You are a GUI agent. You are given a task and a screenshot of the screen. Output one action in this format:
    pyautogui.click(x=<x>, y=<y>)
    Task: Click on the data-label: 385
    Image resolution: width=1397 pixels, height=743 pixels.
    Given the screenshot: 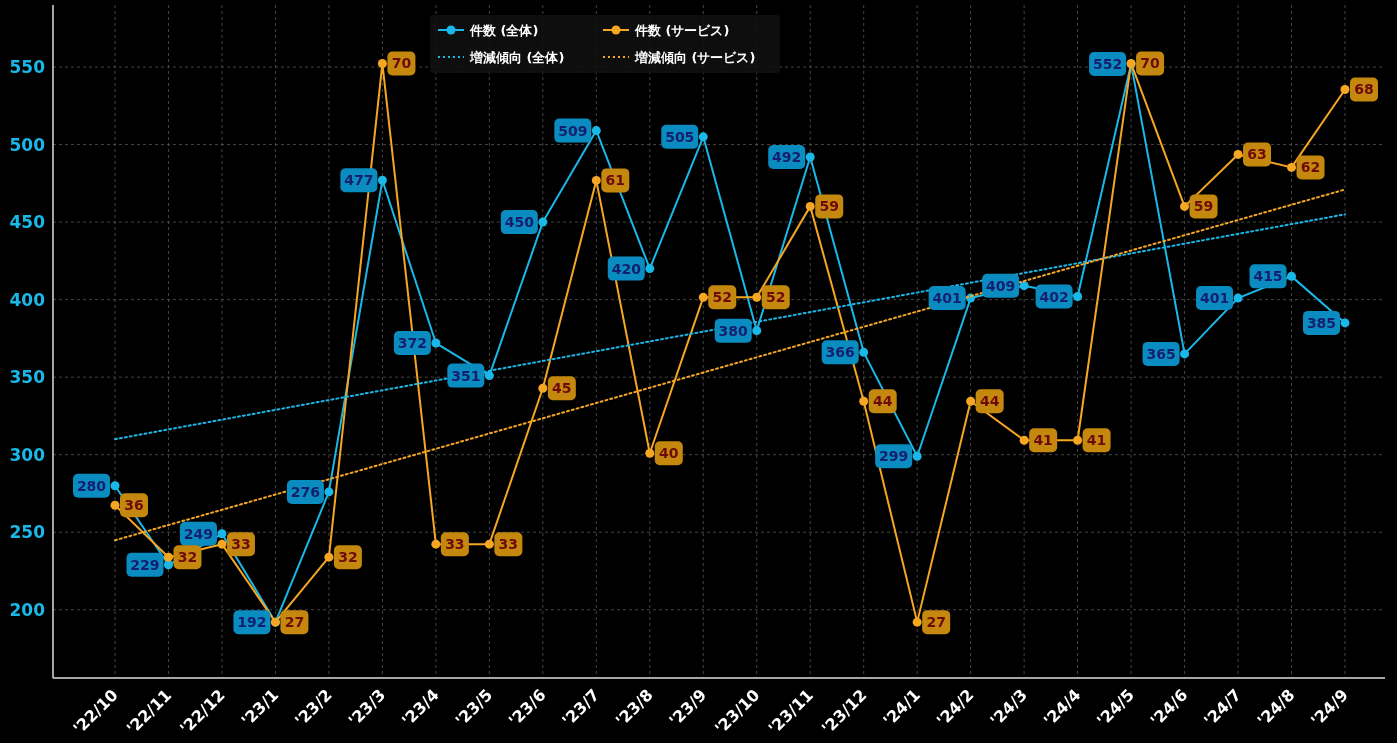 What is the action you would take?
    pyautogui.click(x=1321, y=322)
    